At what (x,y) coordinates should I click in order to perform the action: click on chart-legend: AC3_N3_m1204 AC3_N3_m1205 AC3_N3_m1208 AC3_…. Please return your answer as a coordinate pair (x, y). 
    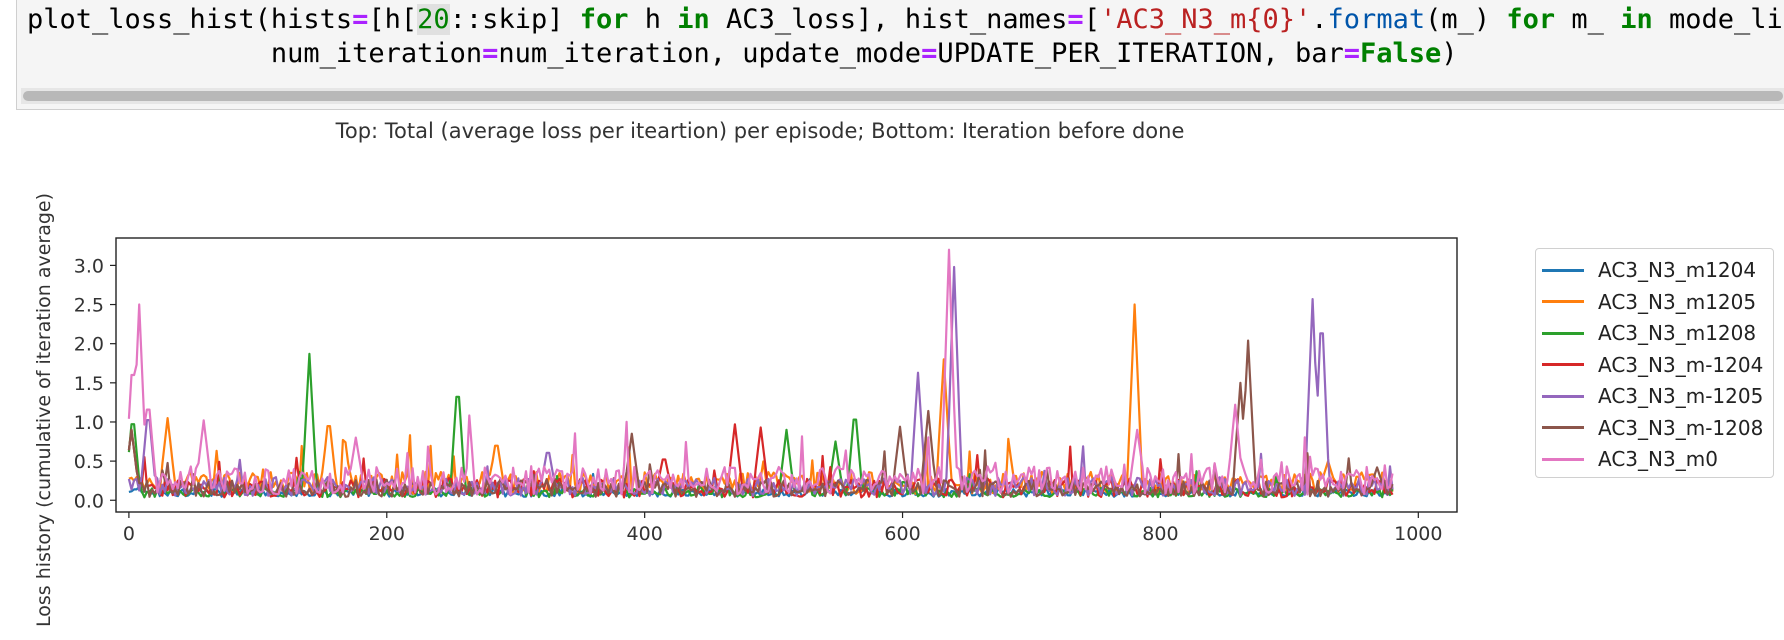
    Looking at the image, I should click on (1654, 363).